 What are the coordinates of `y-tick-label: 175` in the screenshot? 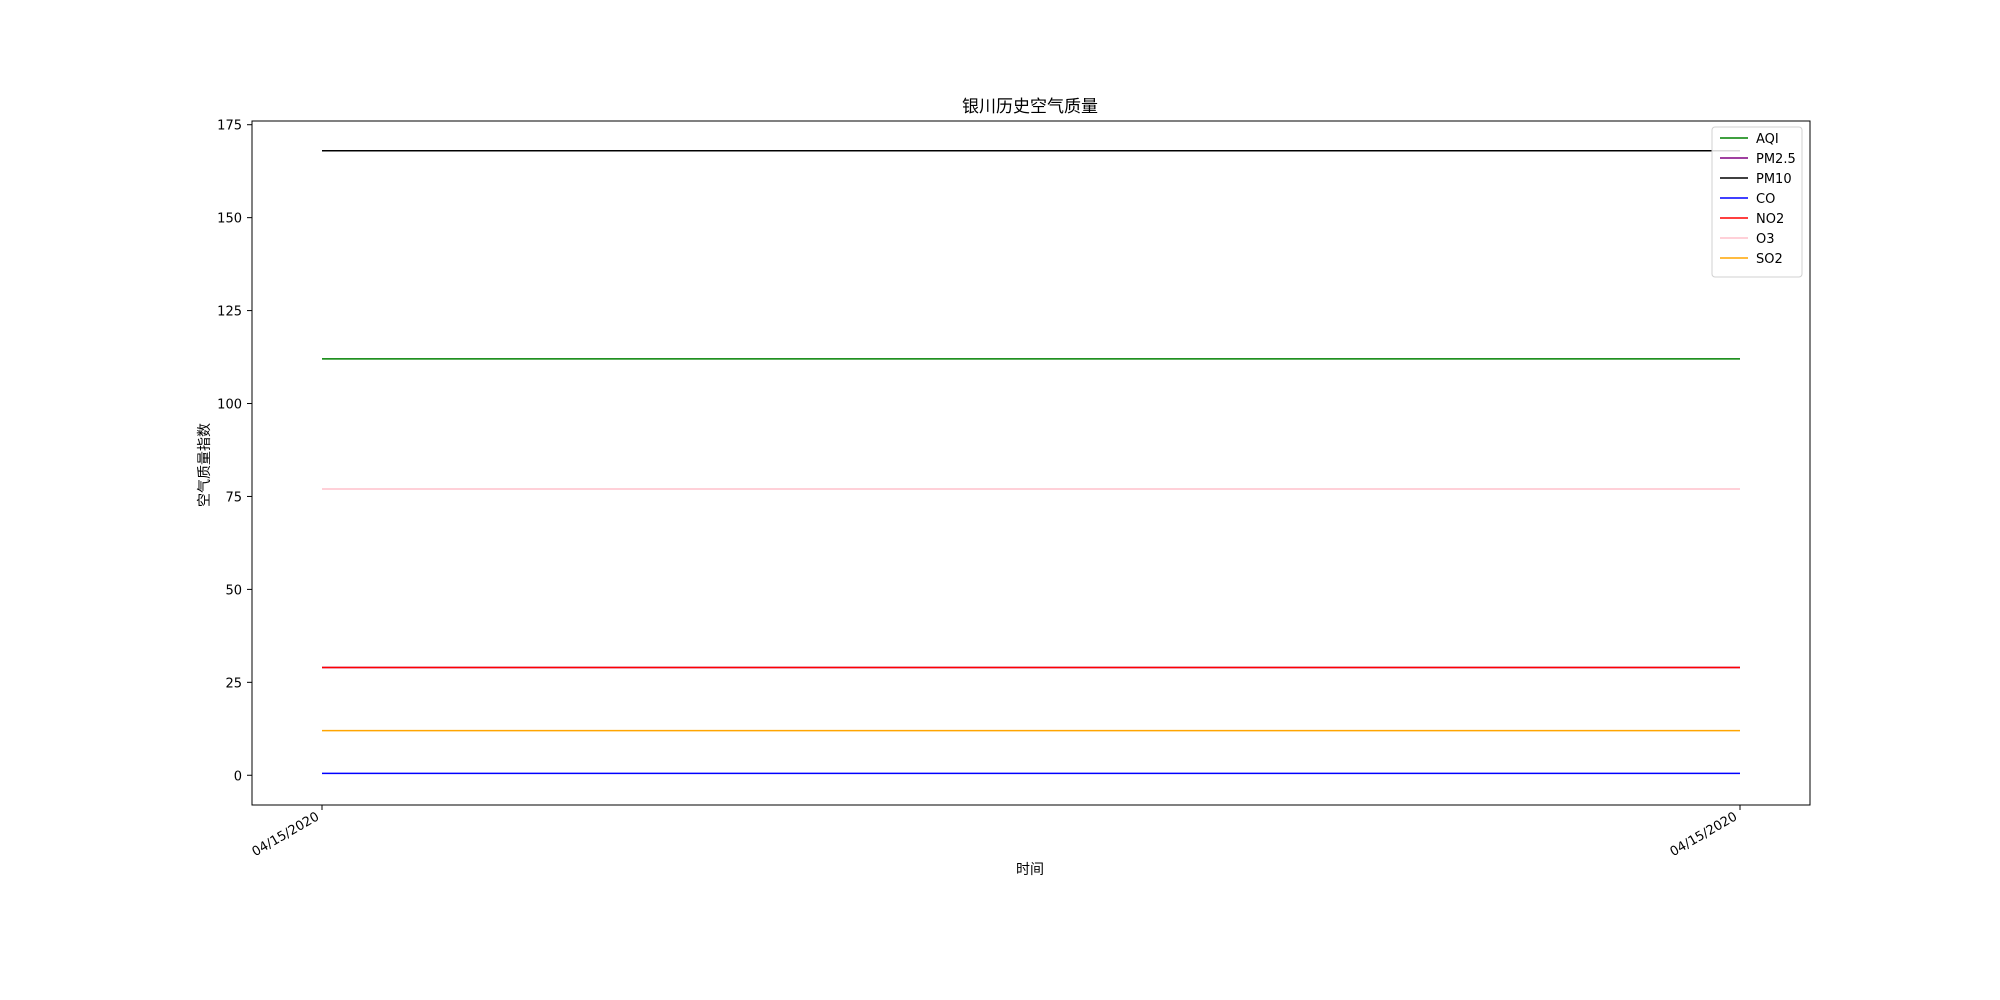 It's located at (229, 126).